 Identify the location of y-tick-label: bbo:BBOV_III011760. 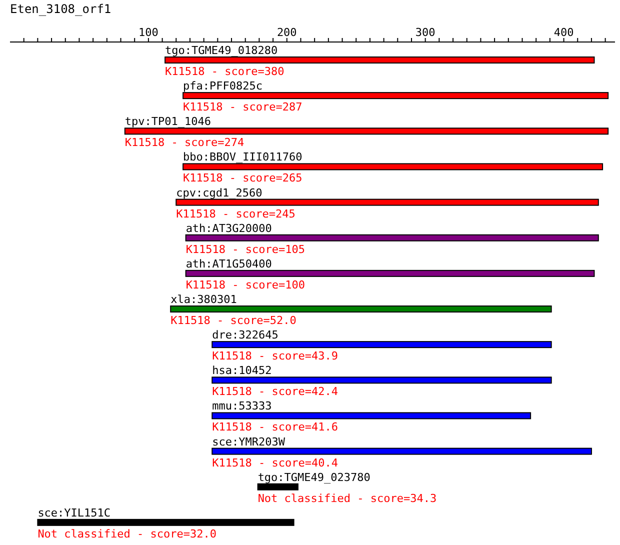
(242, 157).